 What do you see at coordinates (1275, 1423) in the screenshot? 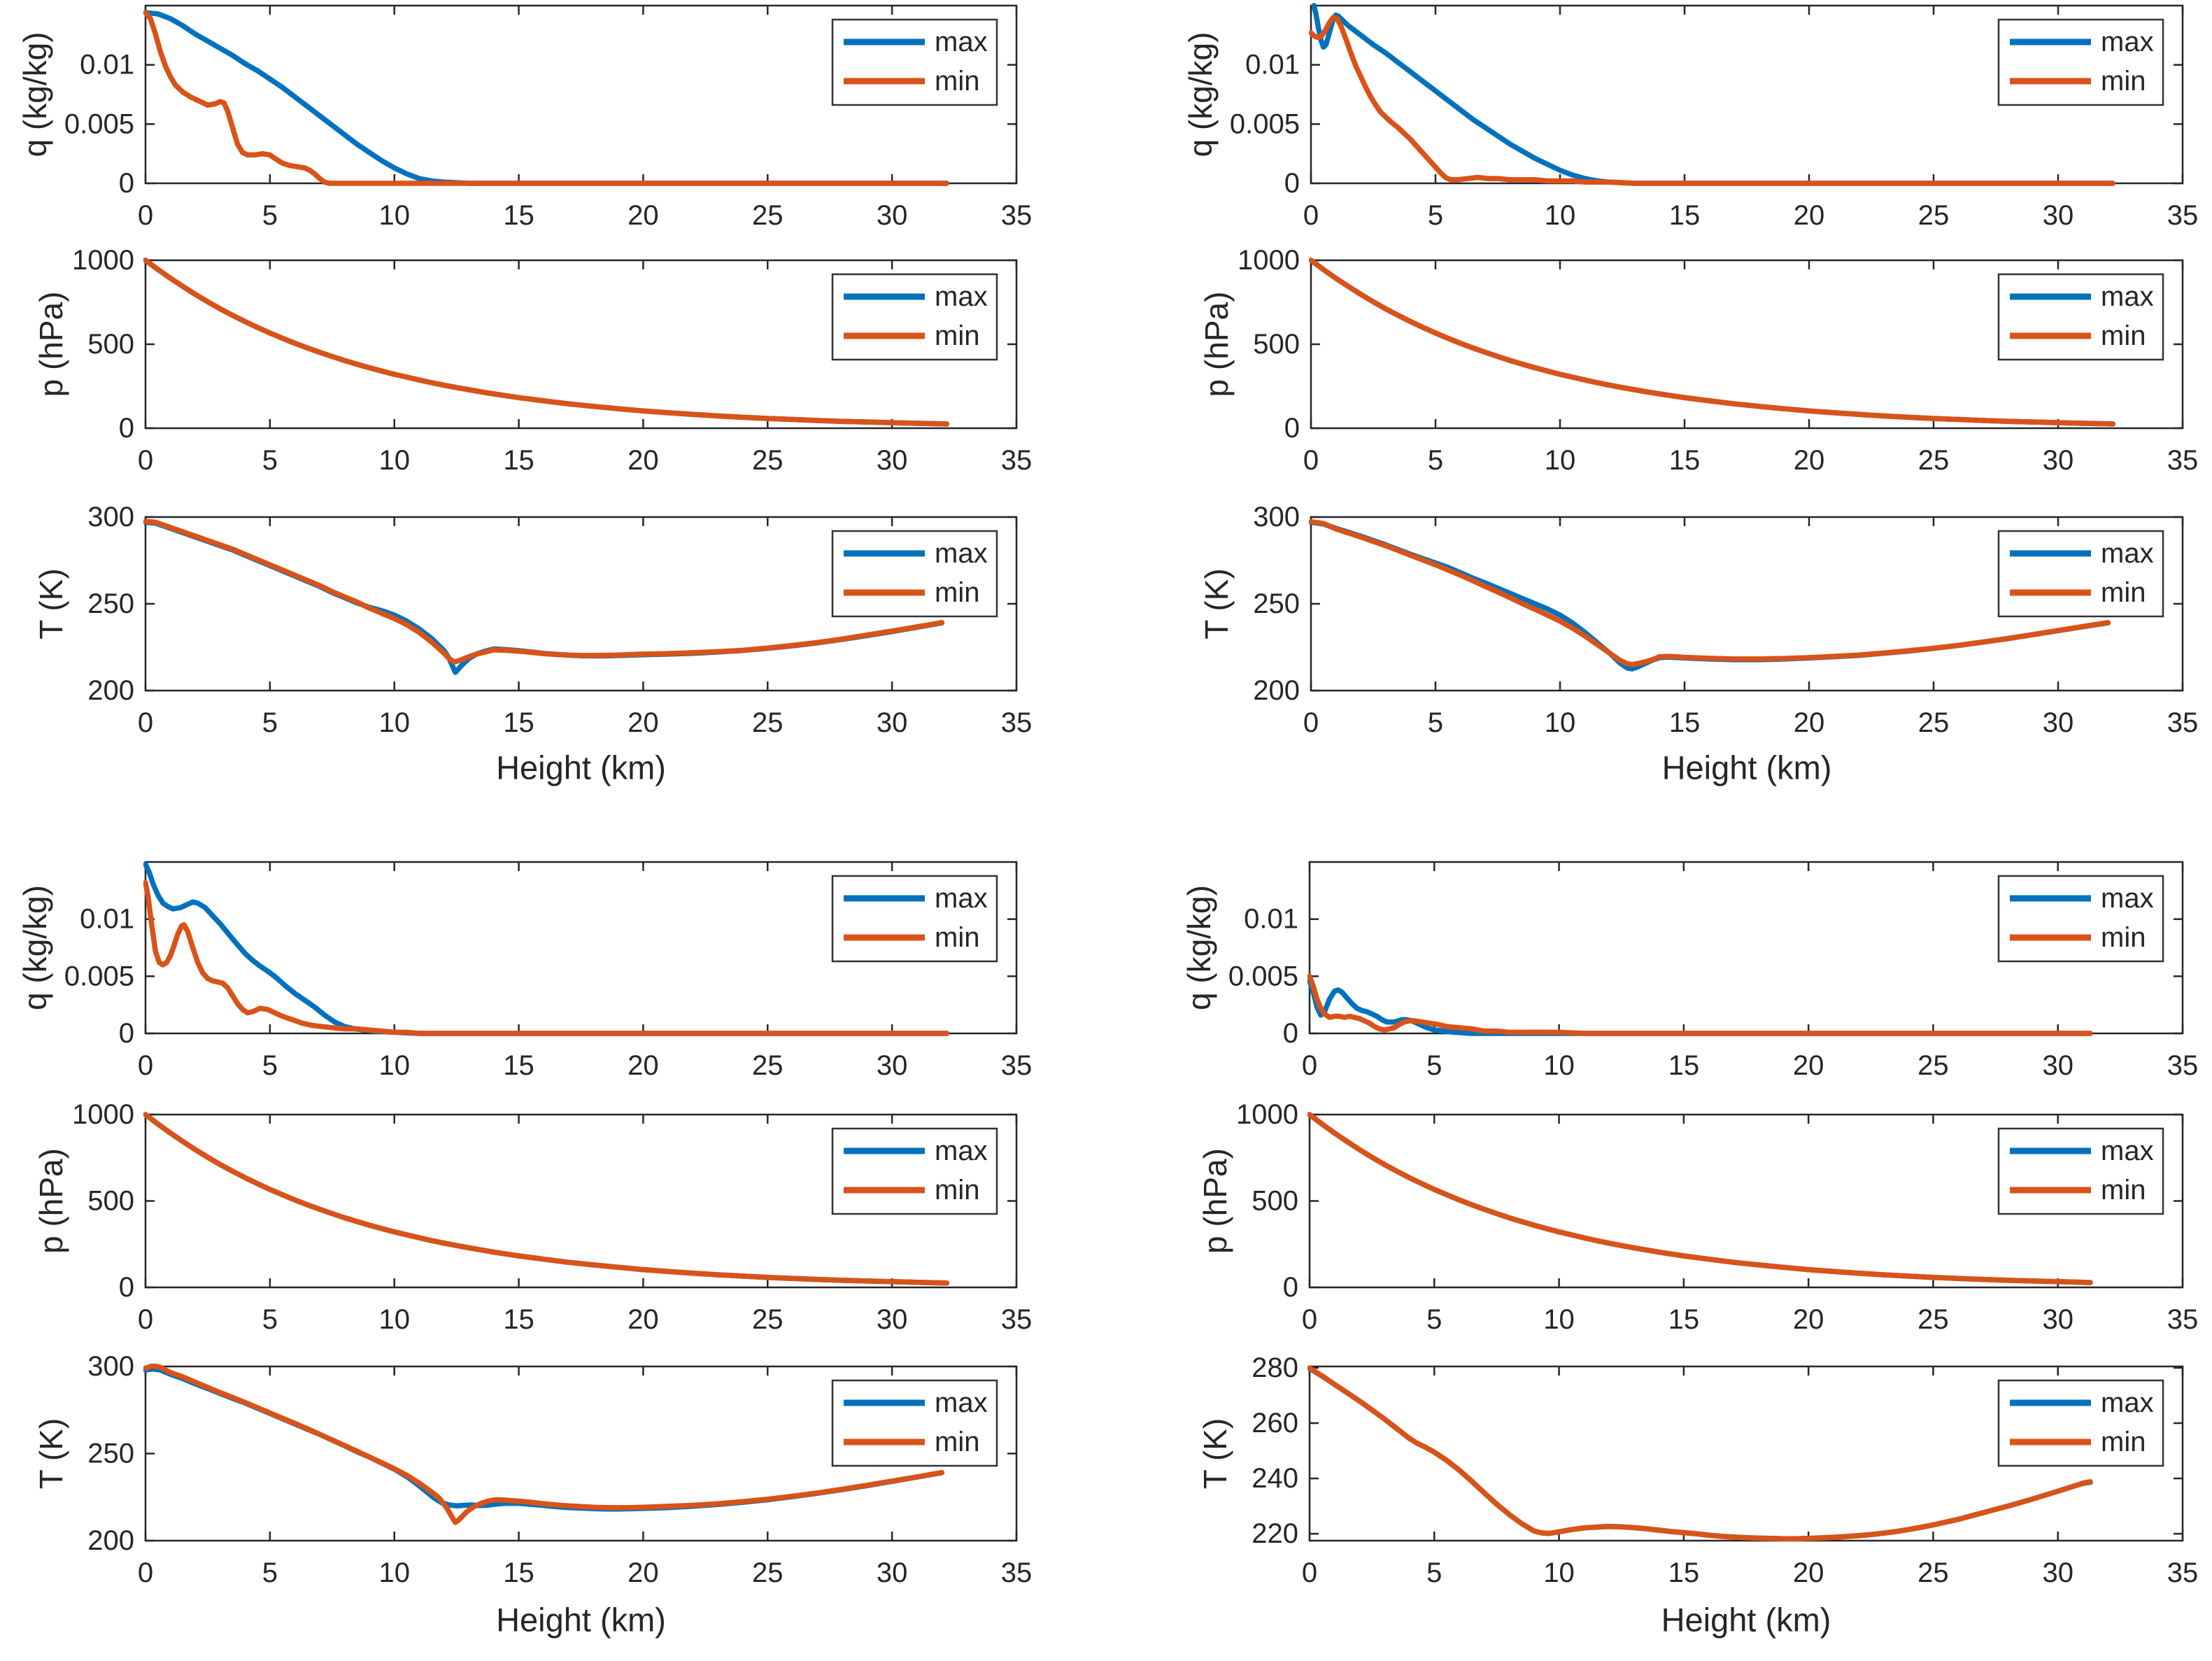
I see `y-tick-label: 260` at bounding box center [1275, 1423].